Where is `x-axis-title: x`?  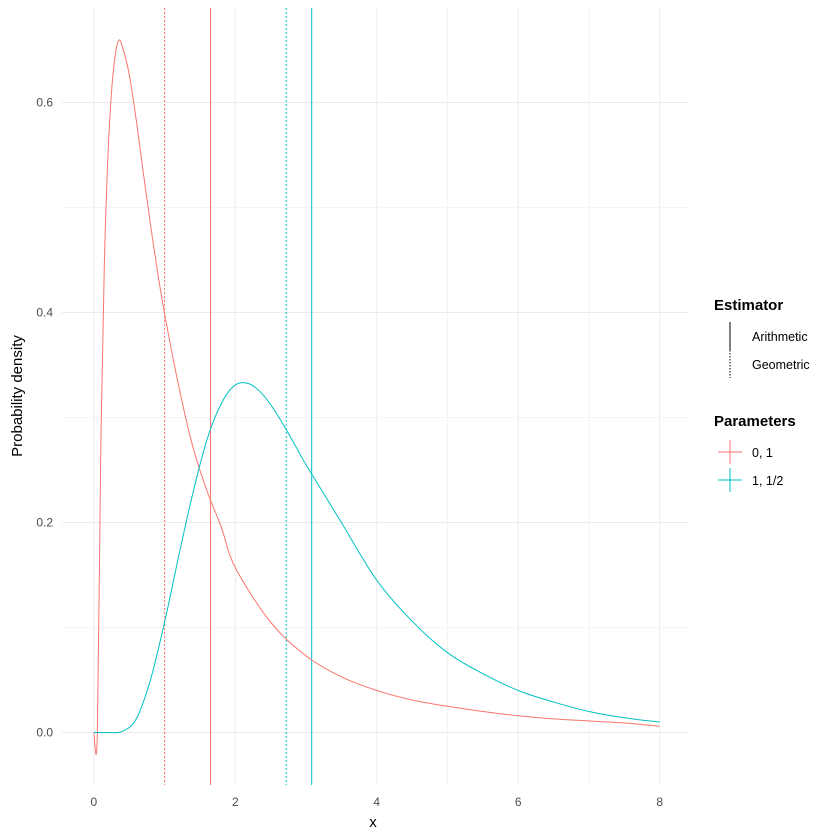 x-axis-title: x is located at coordinates (373, 822).